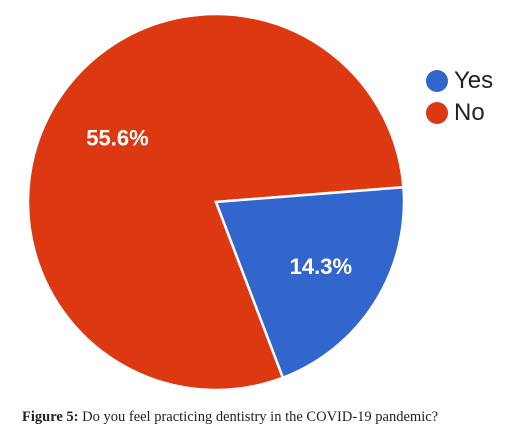 This screenshot has height=432, width=522. What do you see at coordinates (117, 137) in the screenshot?
I see `data-label-no: 55.6%` at bounding box center [117, 137].